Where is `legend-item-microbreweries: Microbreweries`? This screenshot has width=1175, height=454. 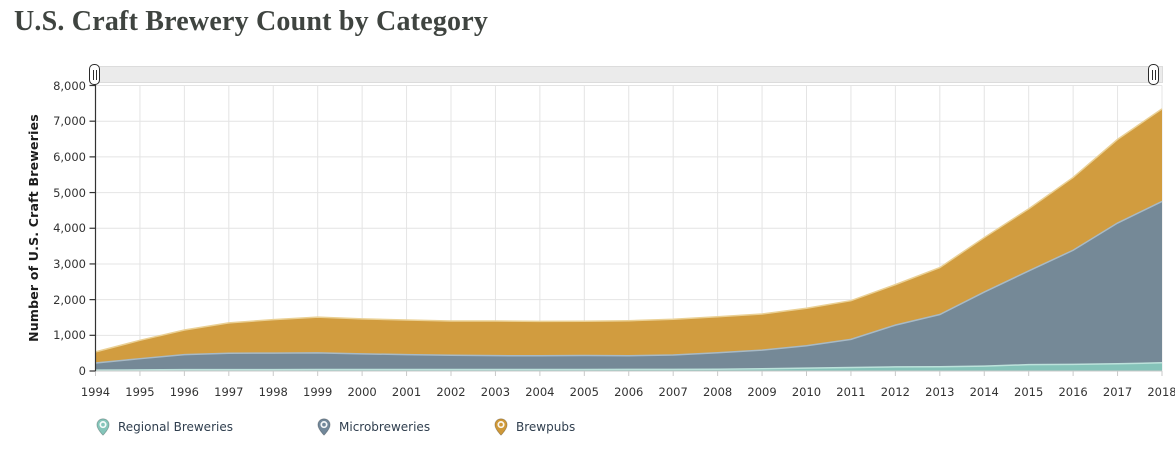
legend-item-microbreweries: Microbreweries is located at coordinates (373, 427).